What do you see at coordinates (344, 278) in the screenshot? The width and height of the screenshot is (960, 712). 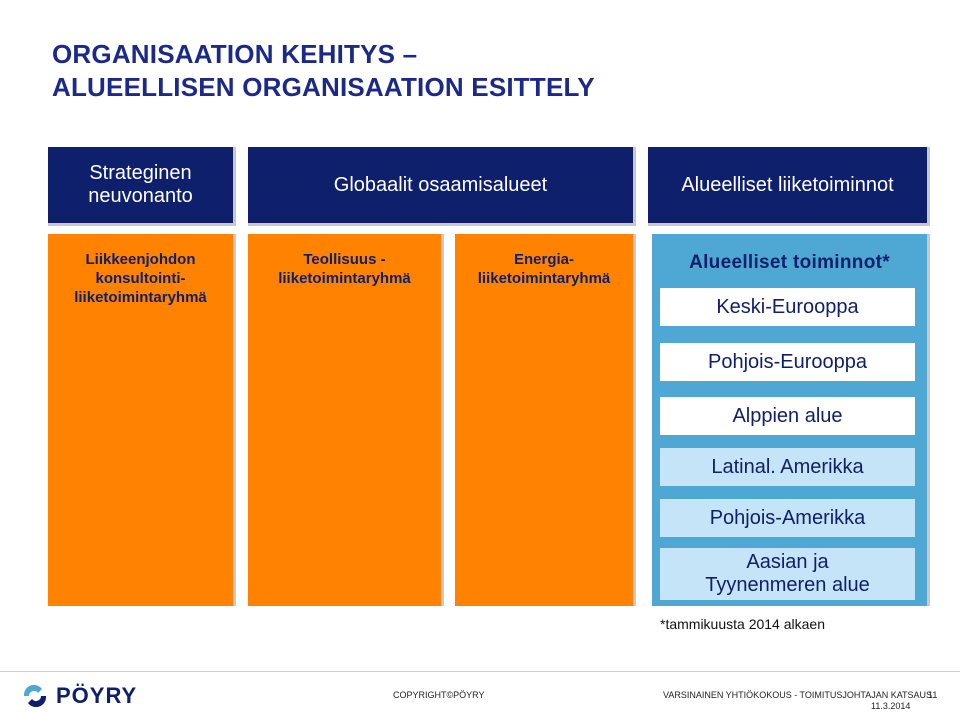 I see `column-industry-line-2: liiketoimintaryhmä` at bounding box center [344, 278].